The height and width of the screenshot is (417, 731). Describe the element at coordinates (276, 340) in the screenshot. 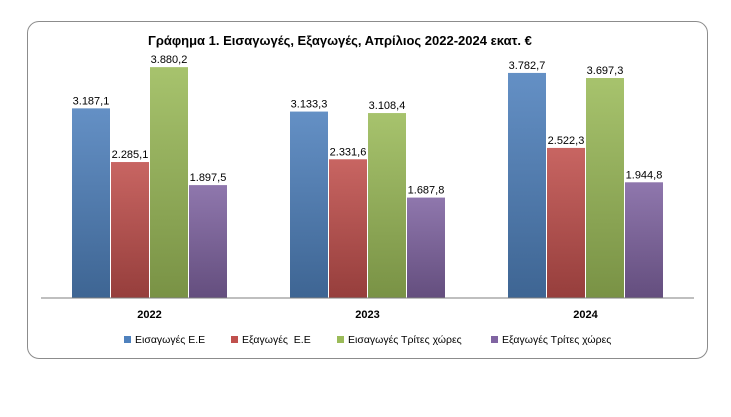

I see `legend-label-series-2: Εξαγωγές Ε.Ε` at that location.